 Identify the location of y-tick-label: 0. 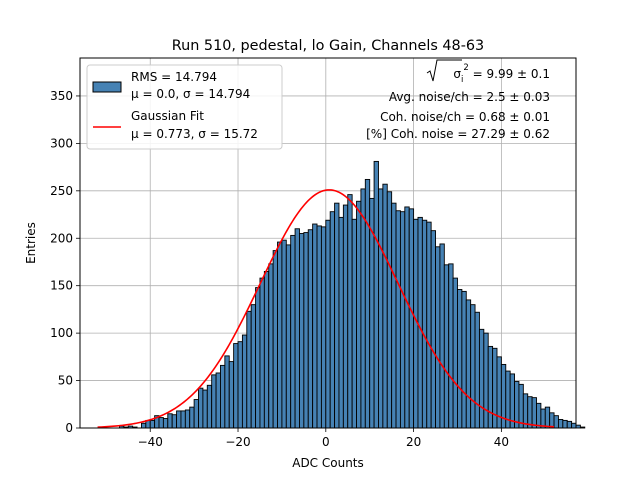
(69, 428).